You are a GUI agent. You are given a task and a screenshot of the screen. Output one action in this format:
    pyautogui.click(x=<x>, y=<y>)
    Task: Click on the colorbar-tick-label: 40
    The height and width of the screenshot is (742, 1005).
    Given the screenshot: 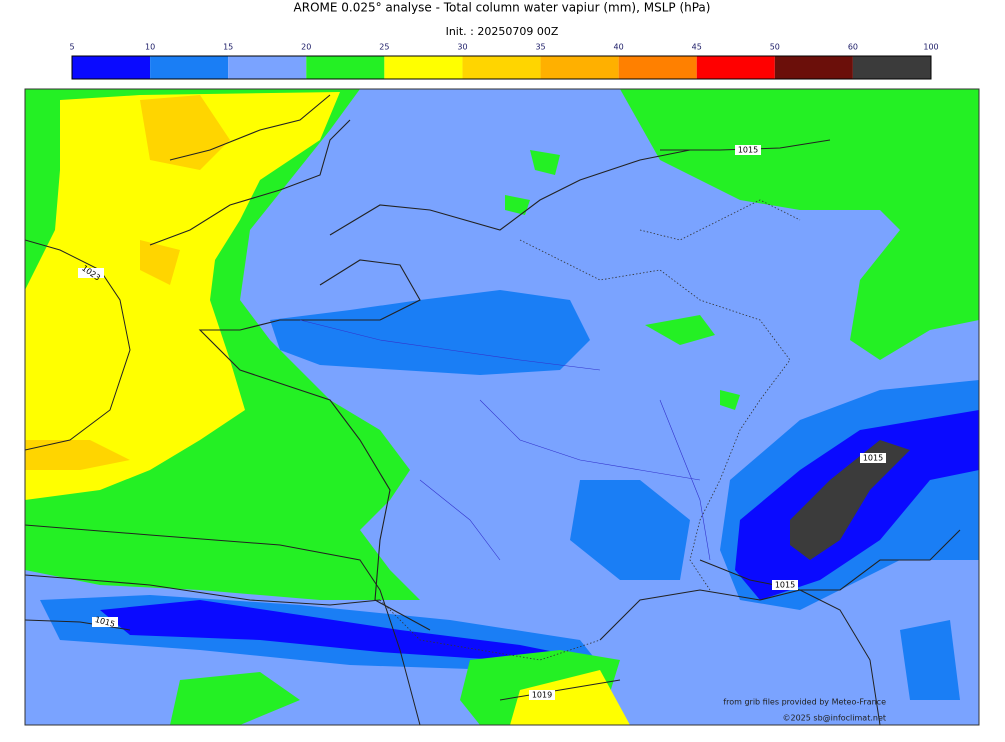 What is the action you would take?
    pyautogui.click(x=619, y=47)
    